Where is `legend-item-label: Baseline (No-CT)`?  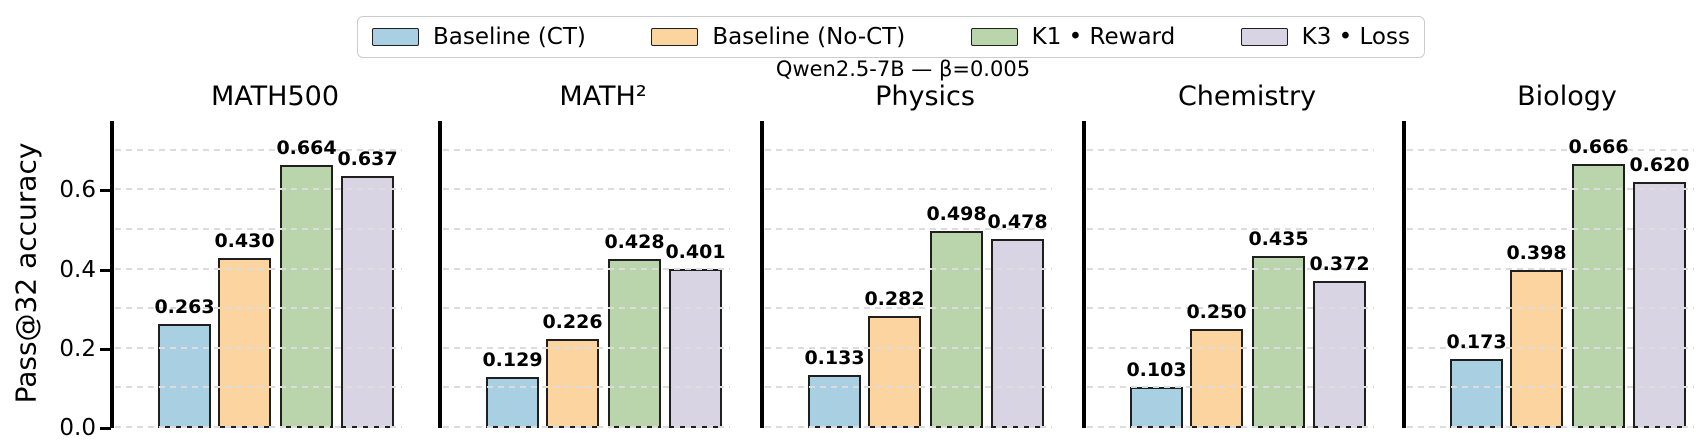
legend-item-label: Baseline (No-CT) is located at coordinates (809, 36).